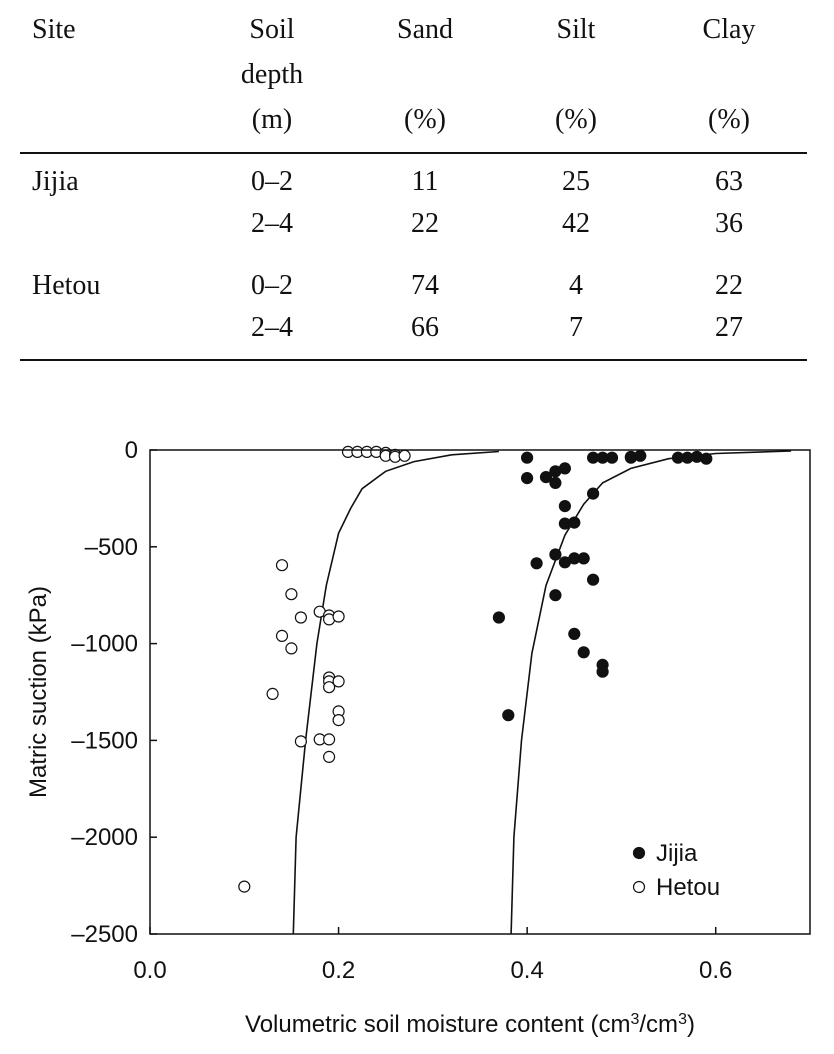  I want to click on row-2-sand: 22, so click(425, 223).